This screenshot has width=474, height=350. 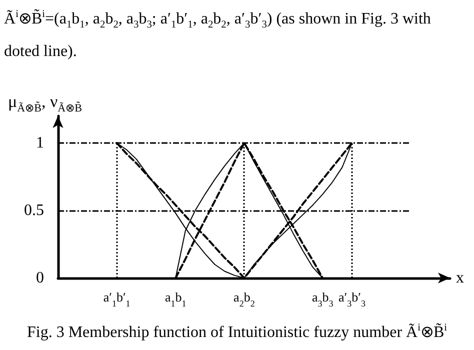 What do you see at coordinates (40, 143) in the screenshot?
I see `y-tick-label: 1` at bounding box center [40, 143].